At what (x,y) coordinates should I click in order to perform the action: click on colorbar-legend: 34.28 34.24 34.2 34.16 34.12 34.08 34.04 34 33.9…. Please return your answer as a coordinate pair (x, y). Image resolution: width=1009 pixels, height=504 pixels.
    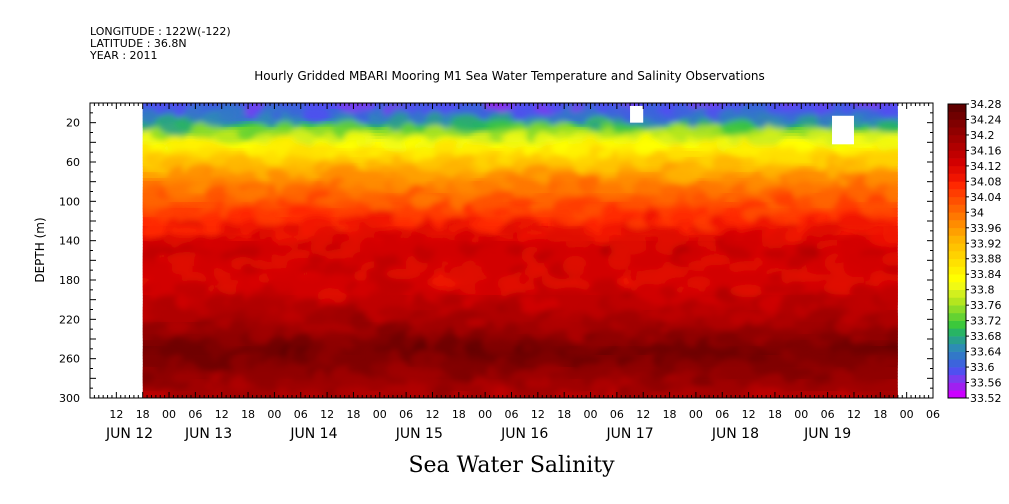
    Looking at the image, I should click on (974, 251).